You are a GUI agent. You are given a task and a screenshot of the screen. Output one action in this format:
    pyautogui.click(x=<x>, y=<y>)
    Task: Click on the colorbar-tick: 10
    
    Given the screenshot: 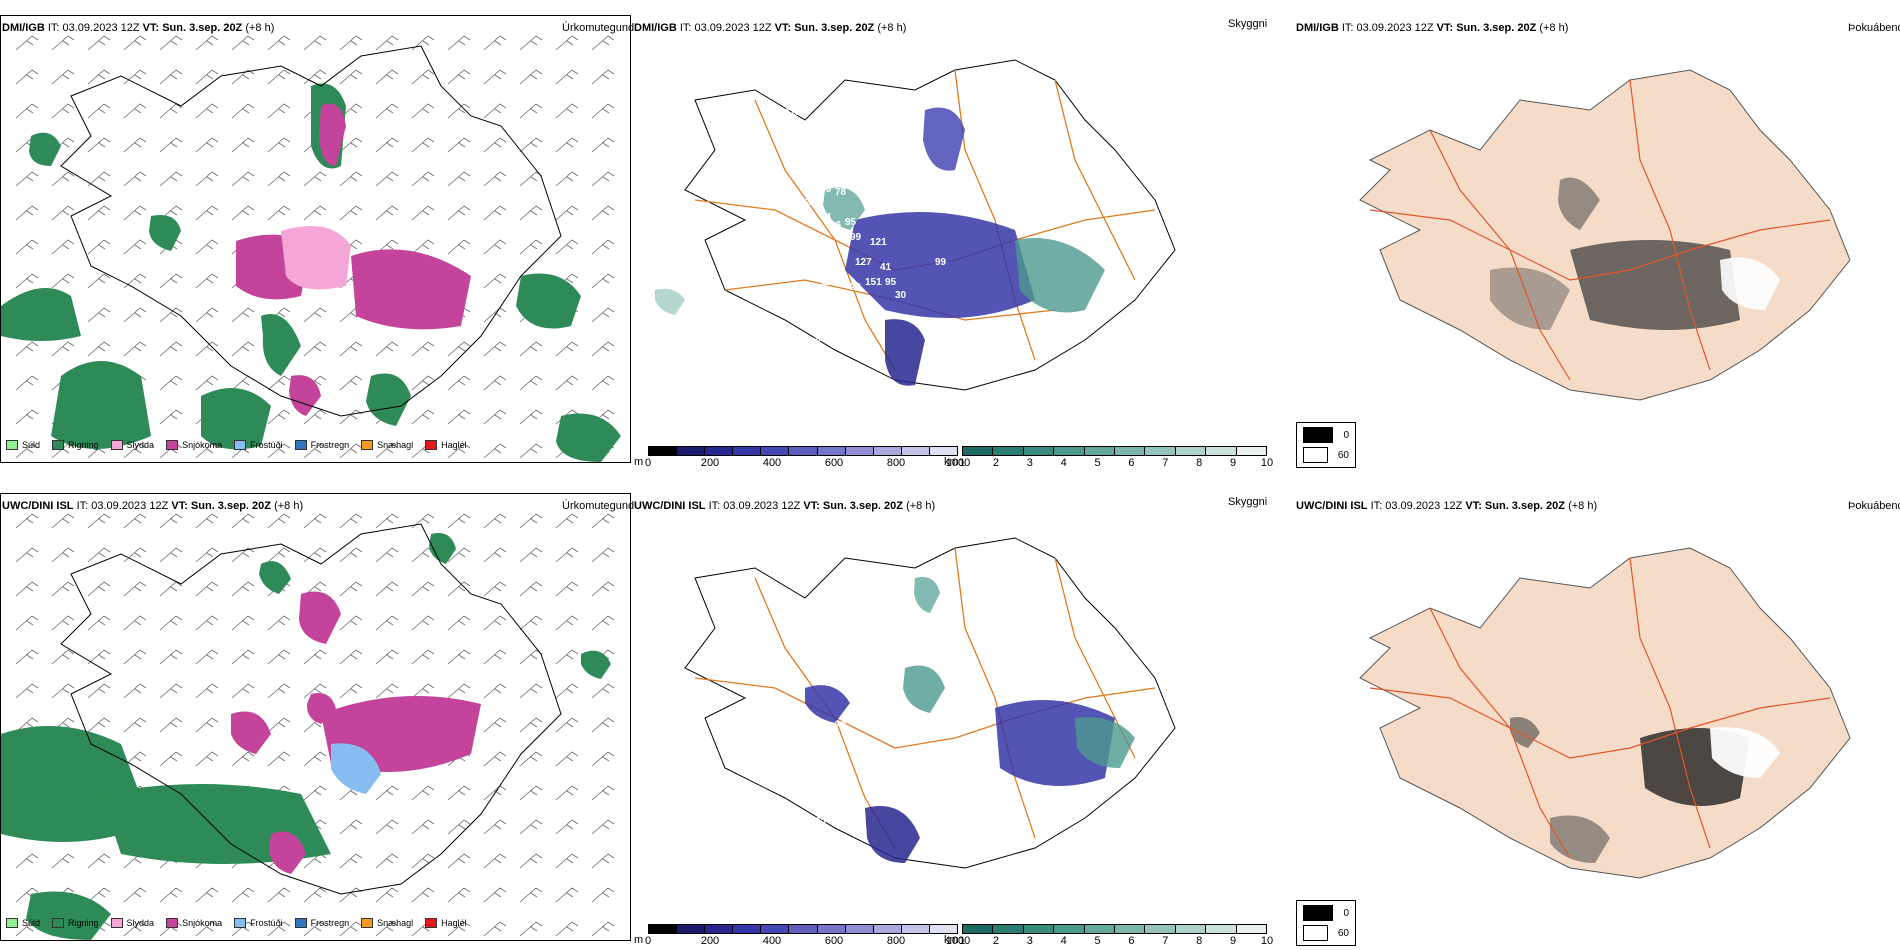 What is the action you would take?
    pyautogui.click(x=1267, y=463)
    